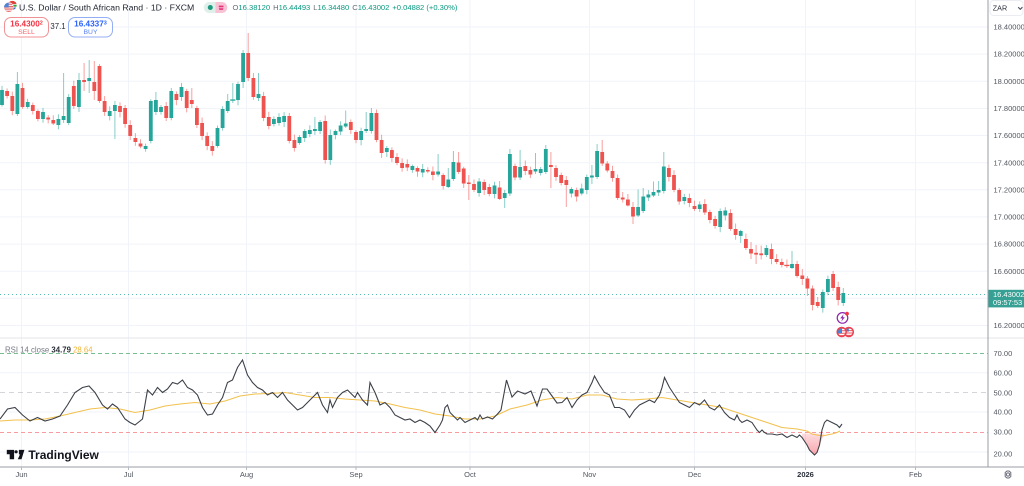  Describe the element at coordinates (1009, 54) in the screenshot. I see `svg-text: 18.20000` at that location.